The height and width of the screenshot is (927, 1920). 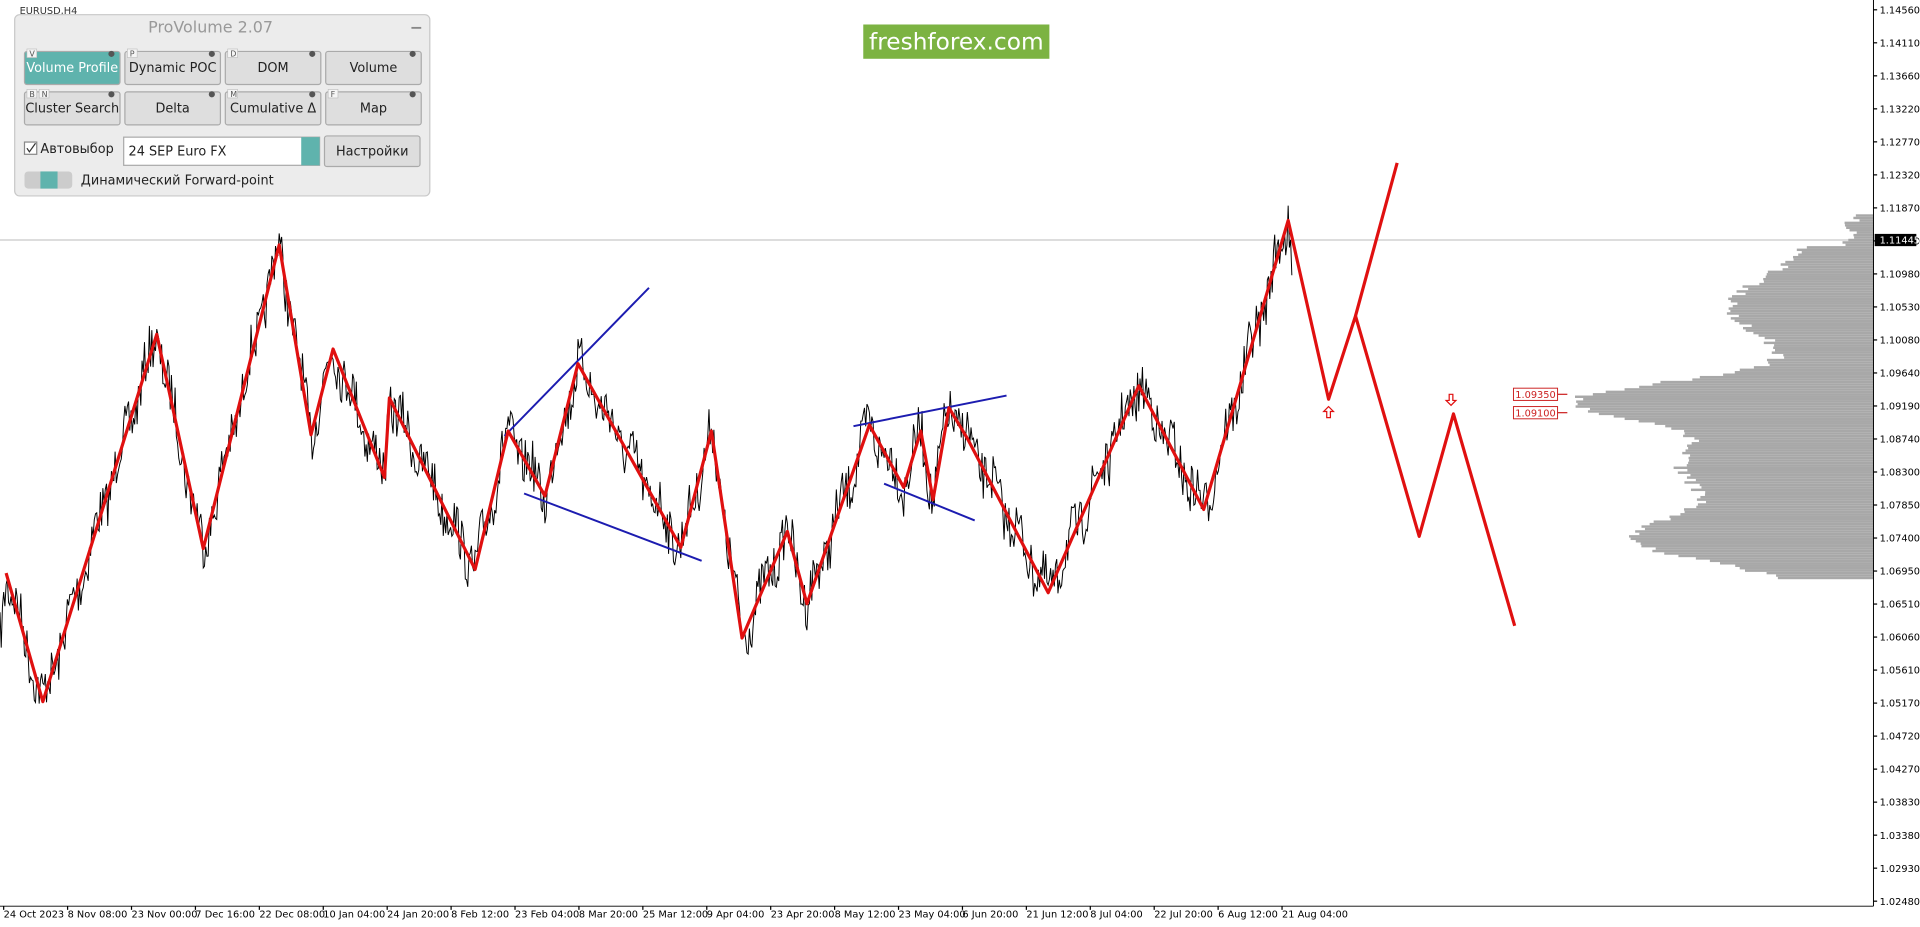 I want to click on price-label: 1.10980, so click(x=1900, y=275).